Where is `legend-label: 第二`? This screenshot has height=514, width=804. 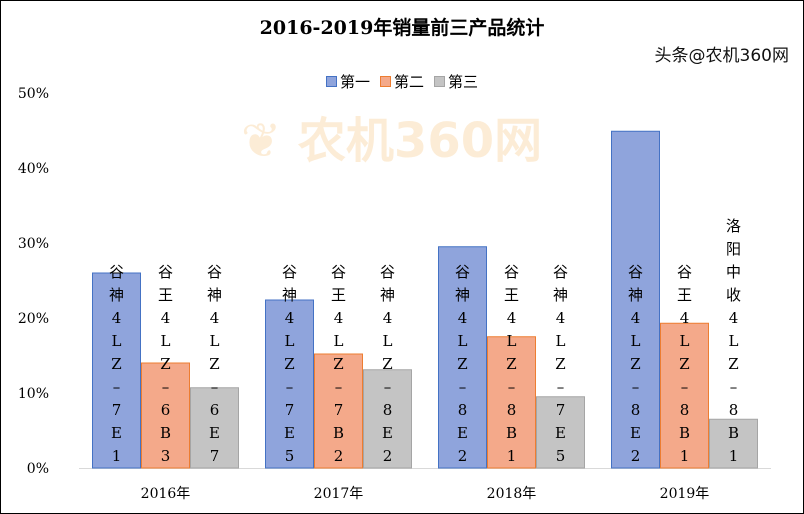 legend-label: 第二 is located at coordinates (408, 82).